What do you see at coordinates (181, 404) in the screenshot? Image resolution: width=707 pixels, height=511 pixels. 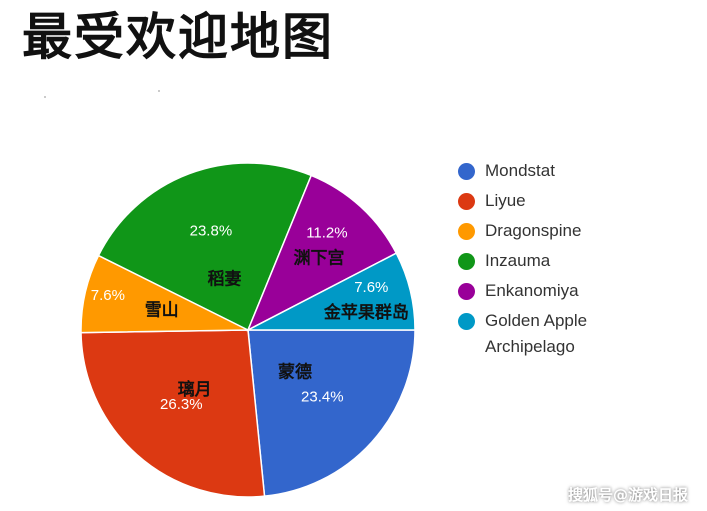 I see `data-label-liyue: 26.3%` at bounding box center [181, 404].